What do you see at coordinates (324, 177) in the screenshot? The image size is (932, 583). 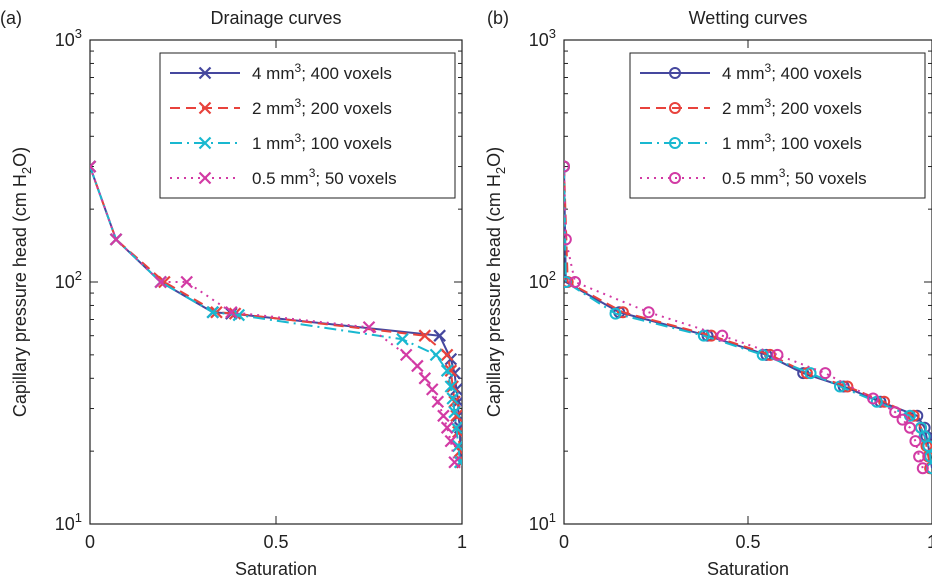 I see `legend-entry: 0.5 mm3; 50 voxels` at bounding box center [324, 177].